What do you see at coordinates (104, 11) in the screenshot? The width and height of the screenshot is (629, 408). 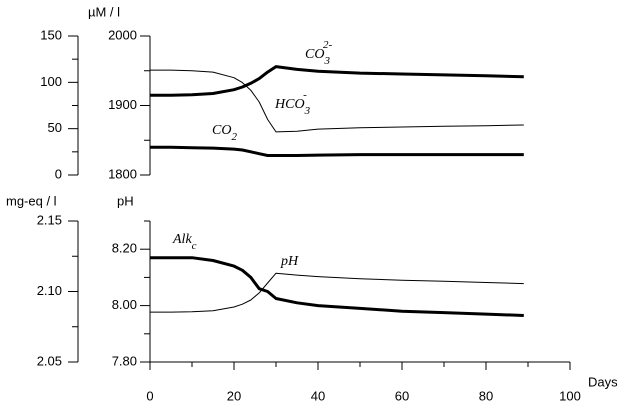 I see `y-axis-title: µM / l` at bounding box center [104, 11].